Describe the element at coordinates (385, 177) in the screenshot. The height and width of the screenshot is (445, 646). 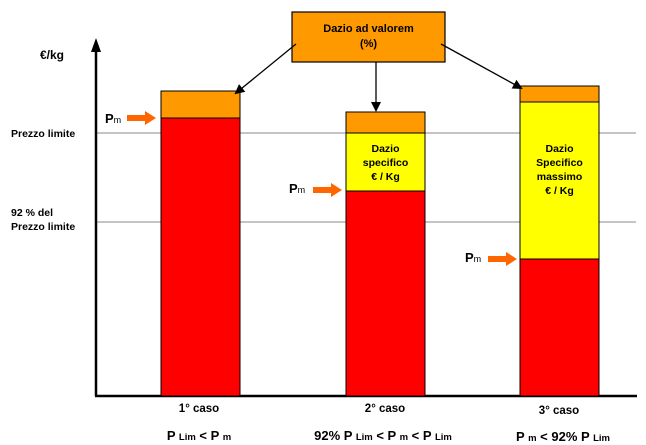
I see `case2-duty-line3: € / Kg` at that location.